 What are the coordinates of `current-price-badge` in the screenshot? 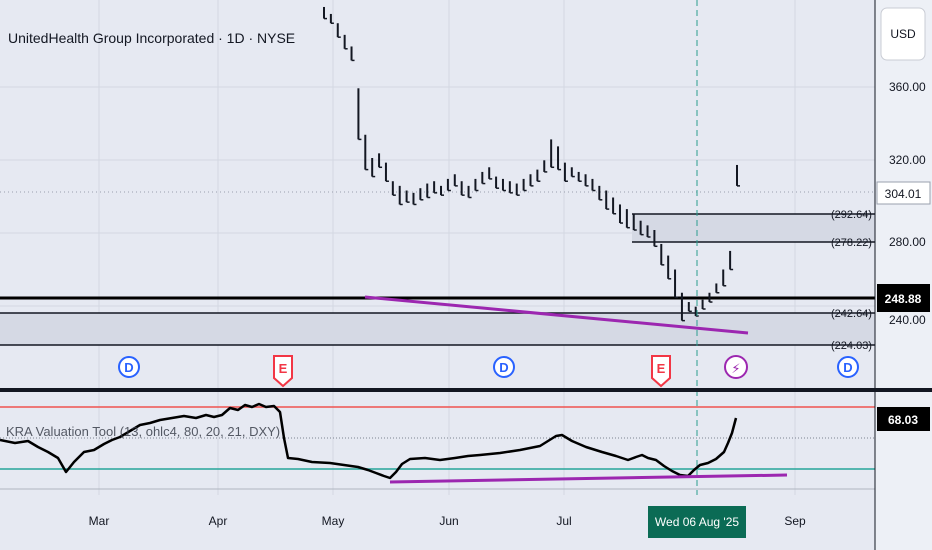 It's located at (903, 298).